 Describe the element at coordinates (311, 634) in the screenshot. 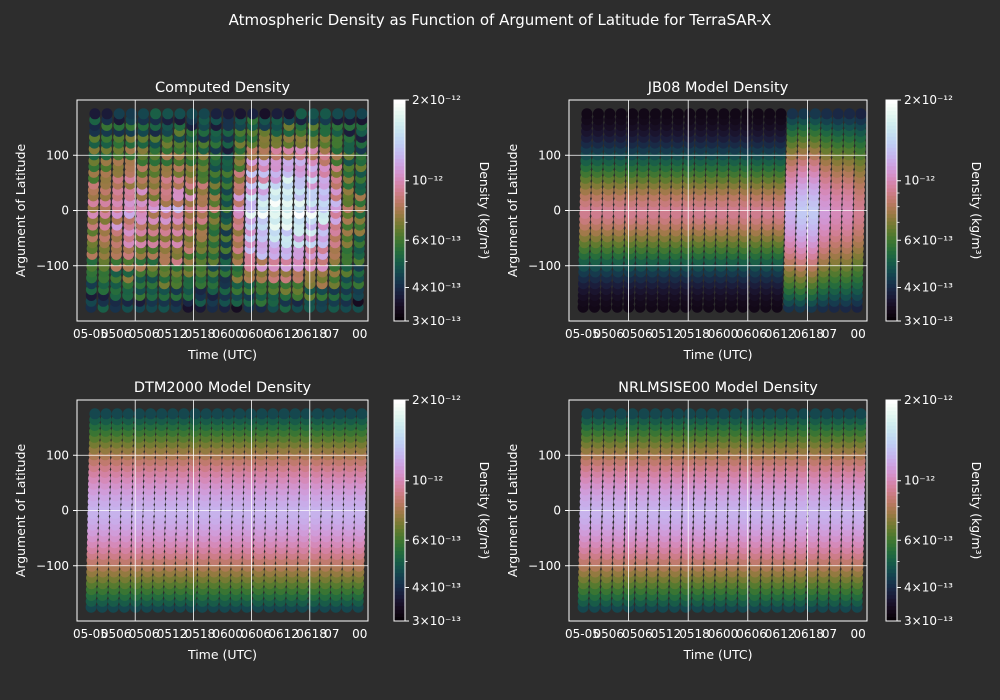

I see `x-tick-label: 0618` at that location.